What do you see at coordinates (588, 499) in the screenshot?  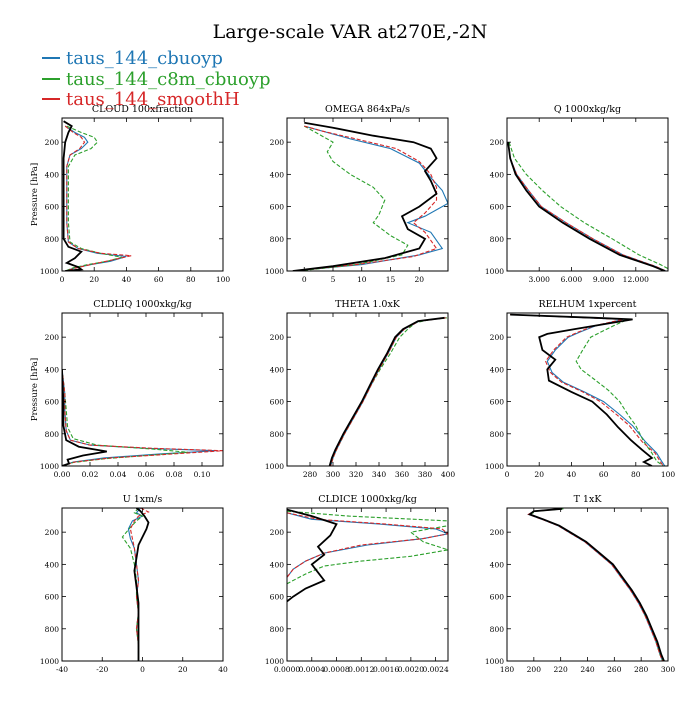 I see `panel-title: T 1xK` at bounding box center [588, 499].